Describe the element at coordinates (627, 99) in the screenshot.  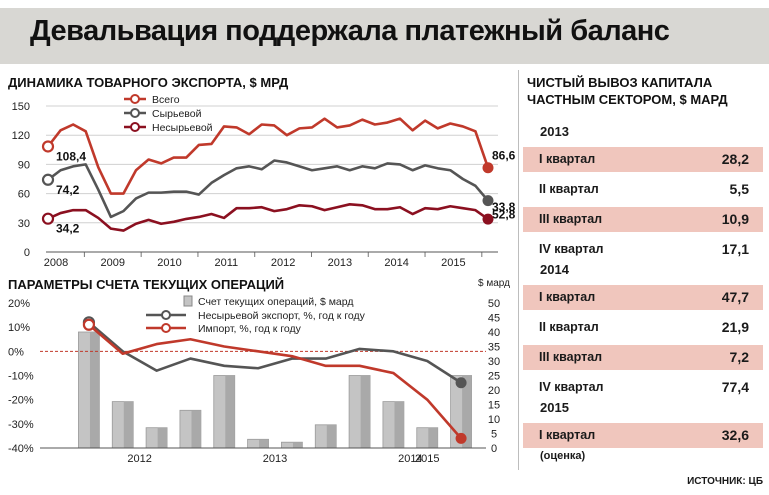
I see `capital-outflow-title-2: ЧАСТНЫМ СЕКТОРОМ, $ МАРД` at that location.